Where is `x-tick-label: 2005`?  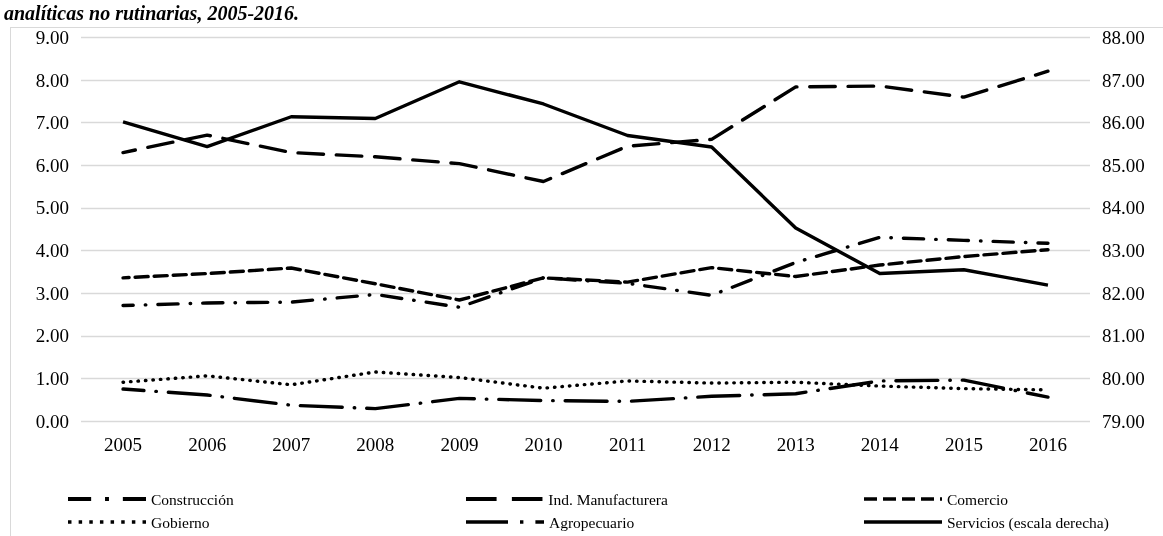
x-tick-label: 2005 is located at coordinates (123, 444).